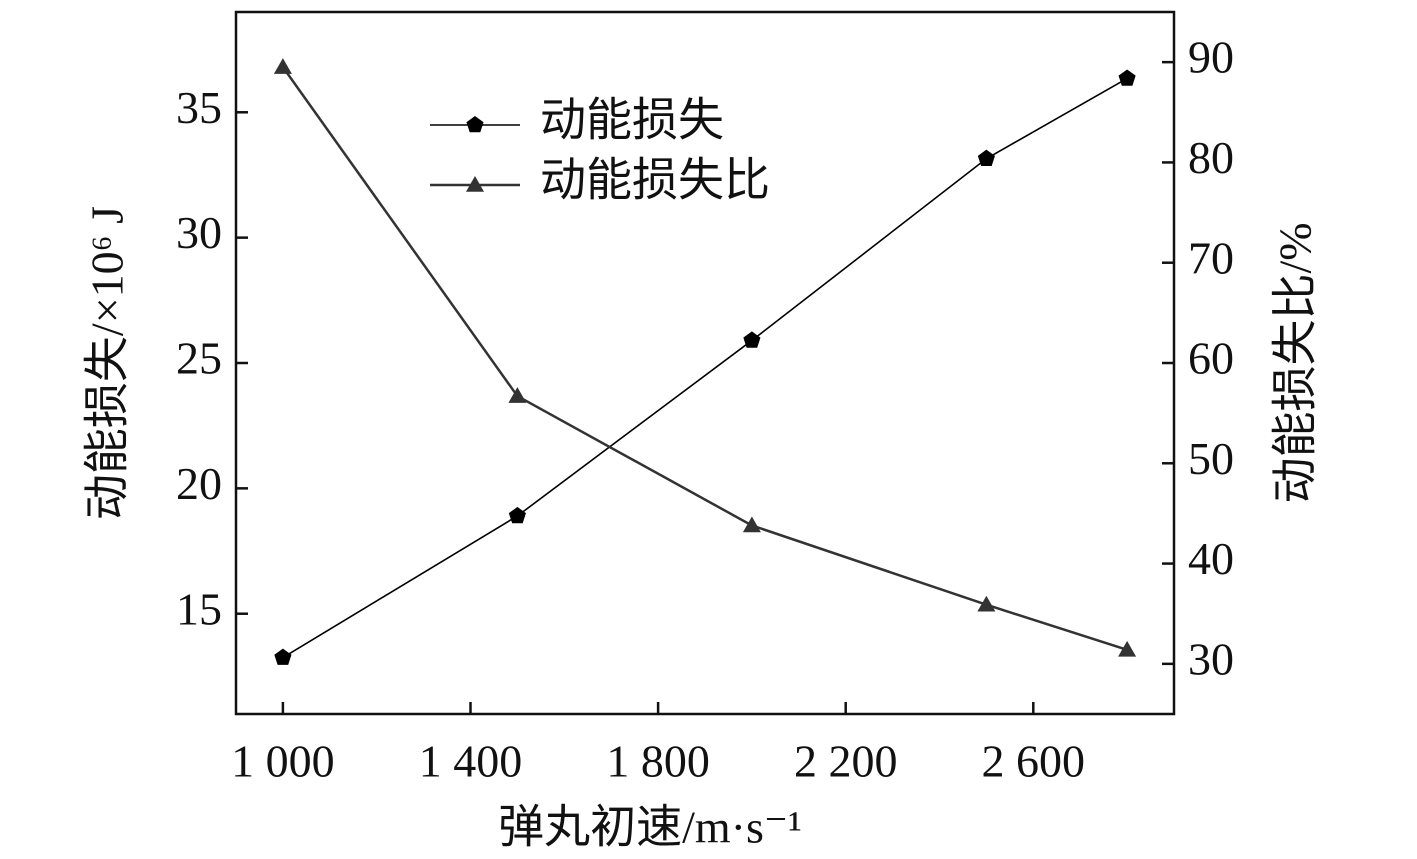 The width and height of the screenshot is (1417, 859). What do you see at coordinates (471, 761) in the screenshot?
I see `x-tick-label: 1 400` at bounding box center [471, 761].